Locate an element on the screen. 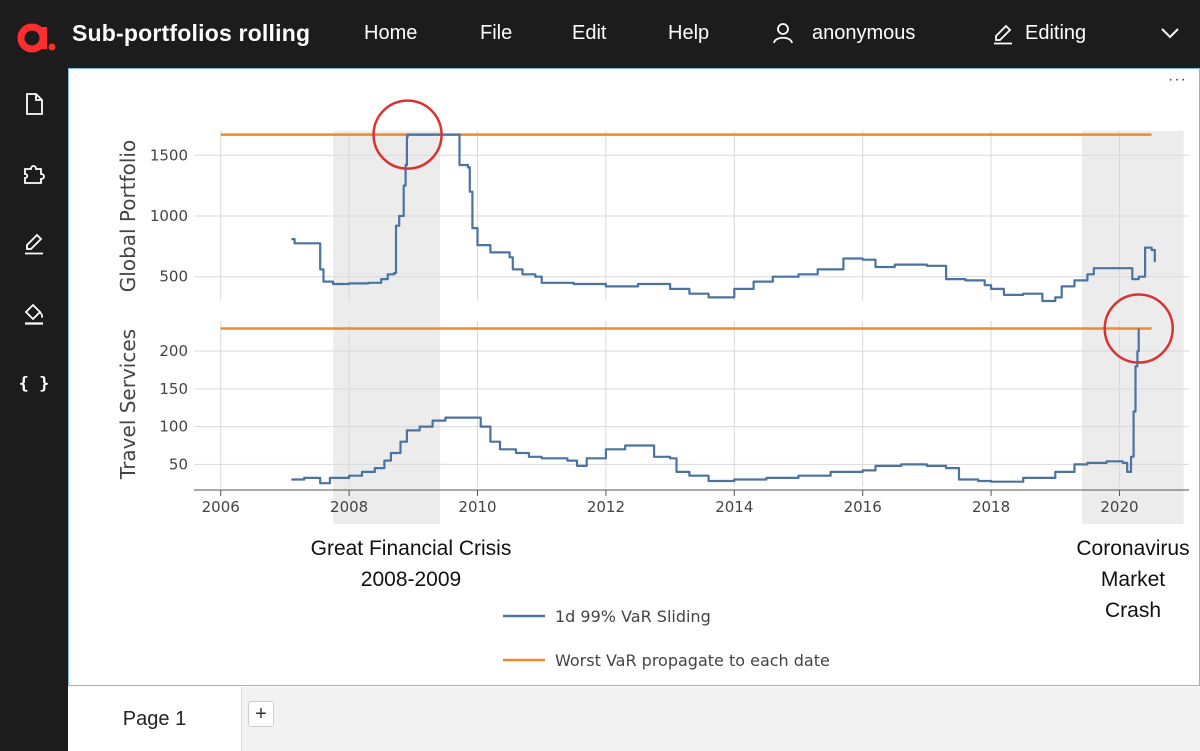 This screenshot has width=1200, height=751. chevron-down-icon is located at coordinates (1170, 33).